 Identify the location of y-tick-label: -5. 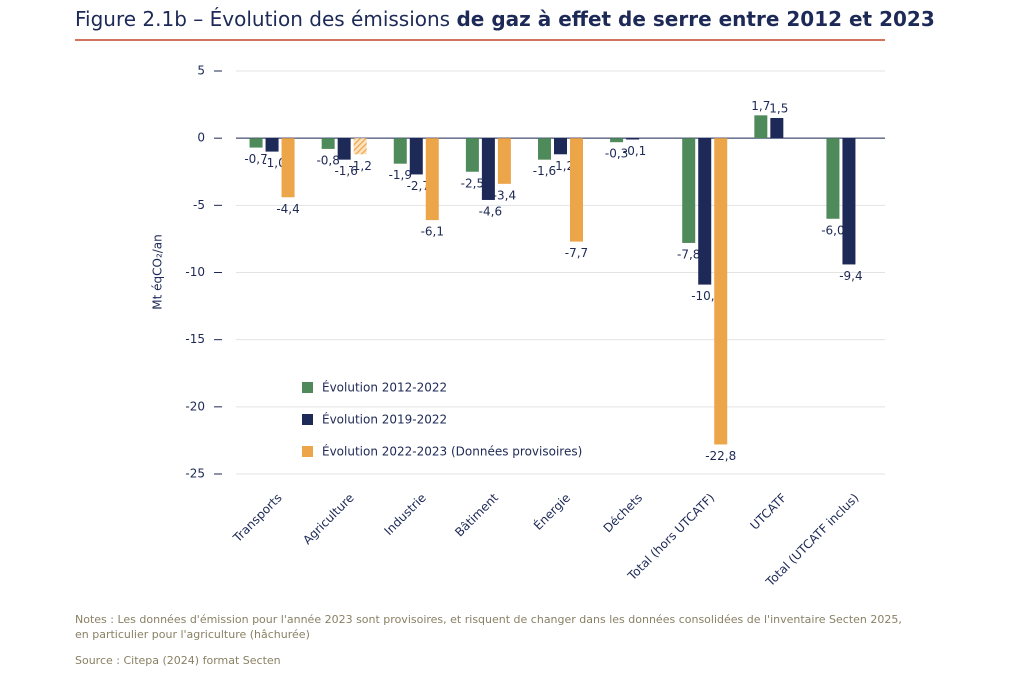
(199, 205).